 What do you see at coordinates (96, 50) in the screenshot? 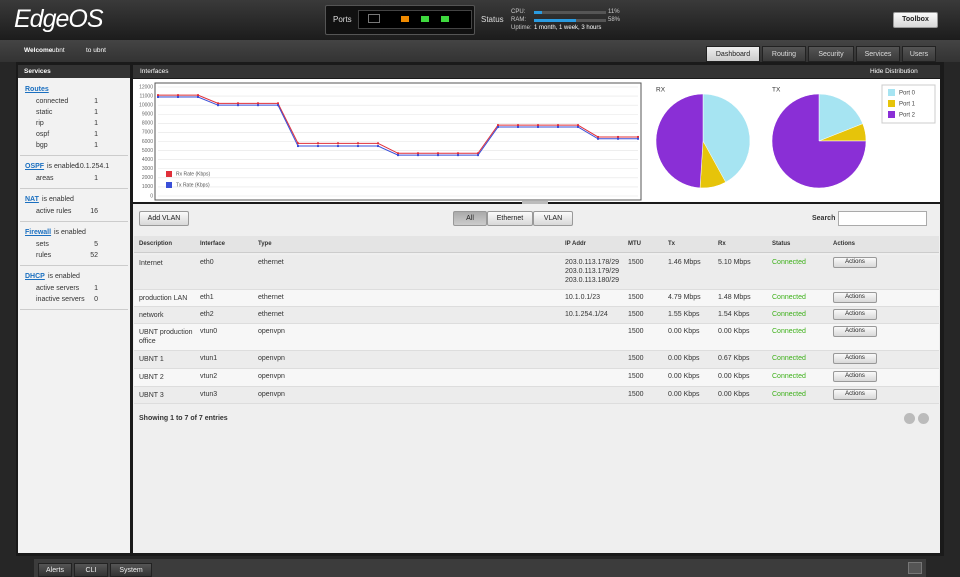
I see `welcome-suffix: to ubnt` at bounding box center [96, 50].